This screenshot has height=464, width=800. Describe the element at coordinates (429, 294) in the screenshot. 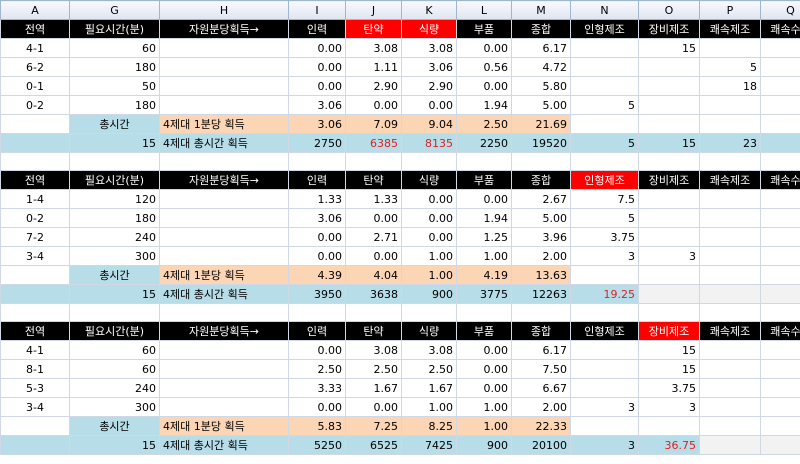

I see `cell: 900` at that location.